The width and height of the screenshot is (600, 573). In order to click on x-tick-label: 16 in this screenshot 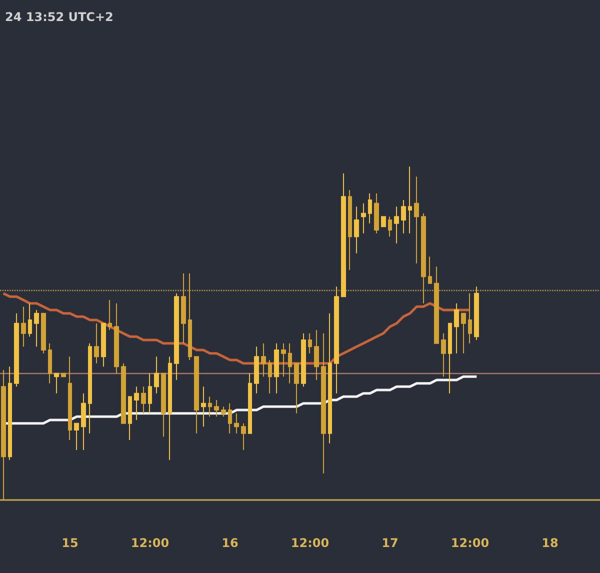, I will do `click(230, 543)`.